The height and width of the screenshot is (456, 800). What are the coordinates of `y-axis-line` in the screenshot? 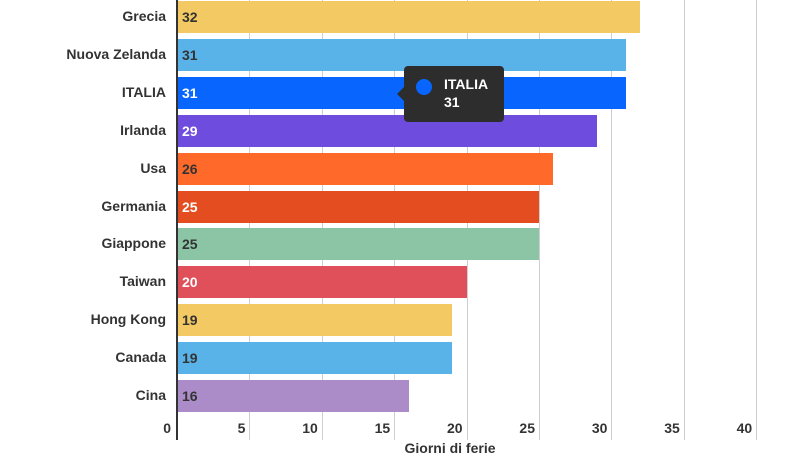 It's located at (177, 220).